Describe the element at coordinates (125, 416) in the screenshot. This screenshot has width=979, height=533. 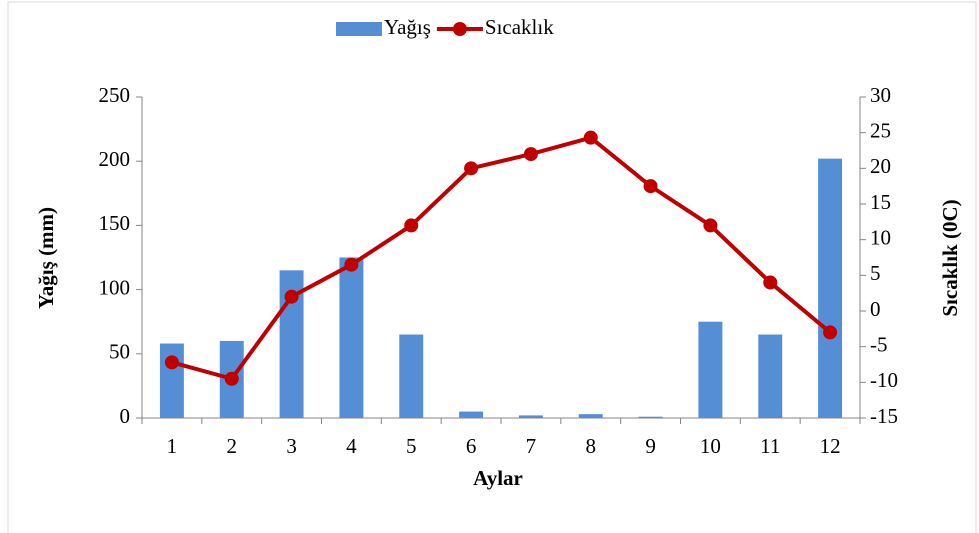
I see `y-tick-label: 0` at that location.